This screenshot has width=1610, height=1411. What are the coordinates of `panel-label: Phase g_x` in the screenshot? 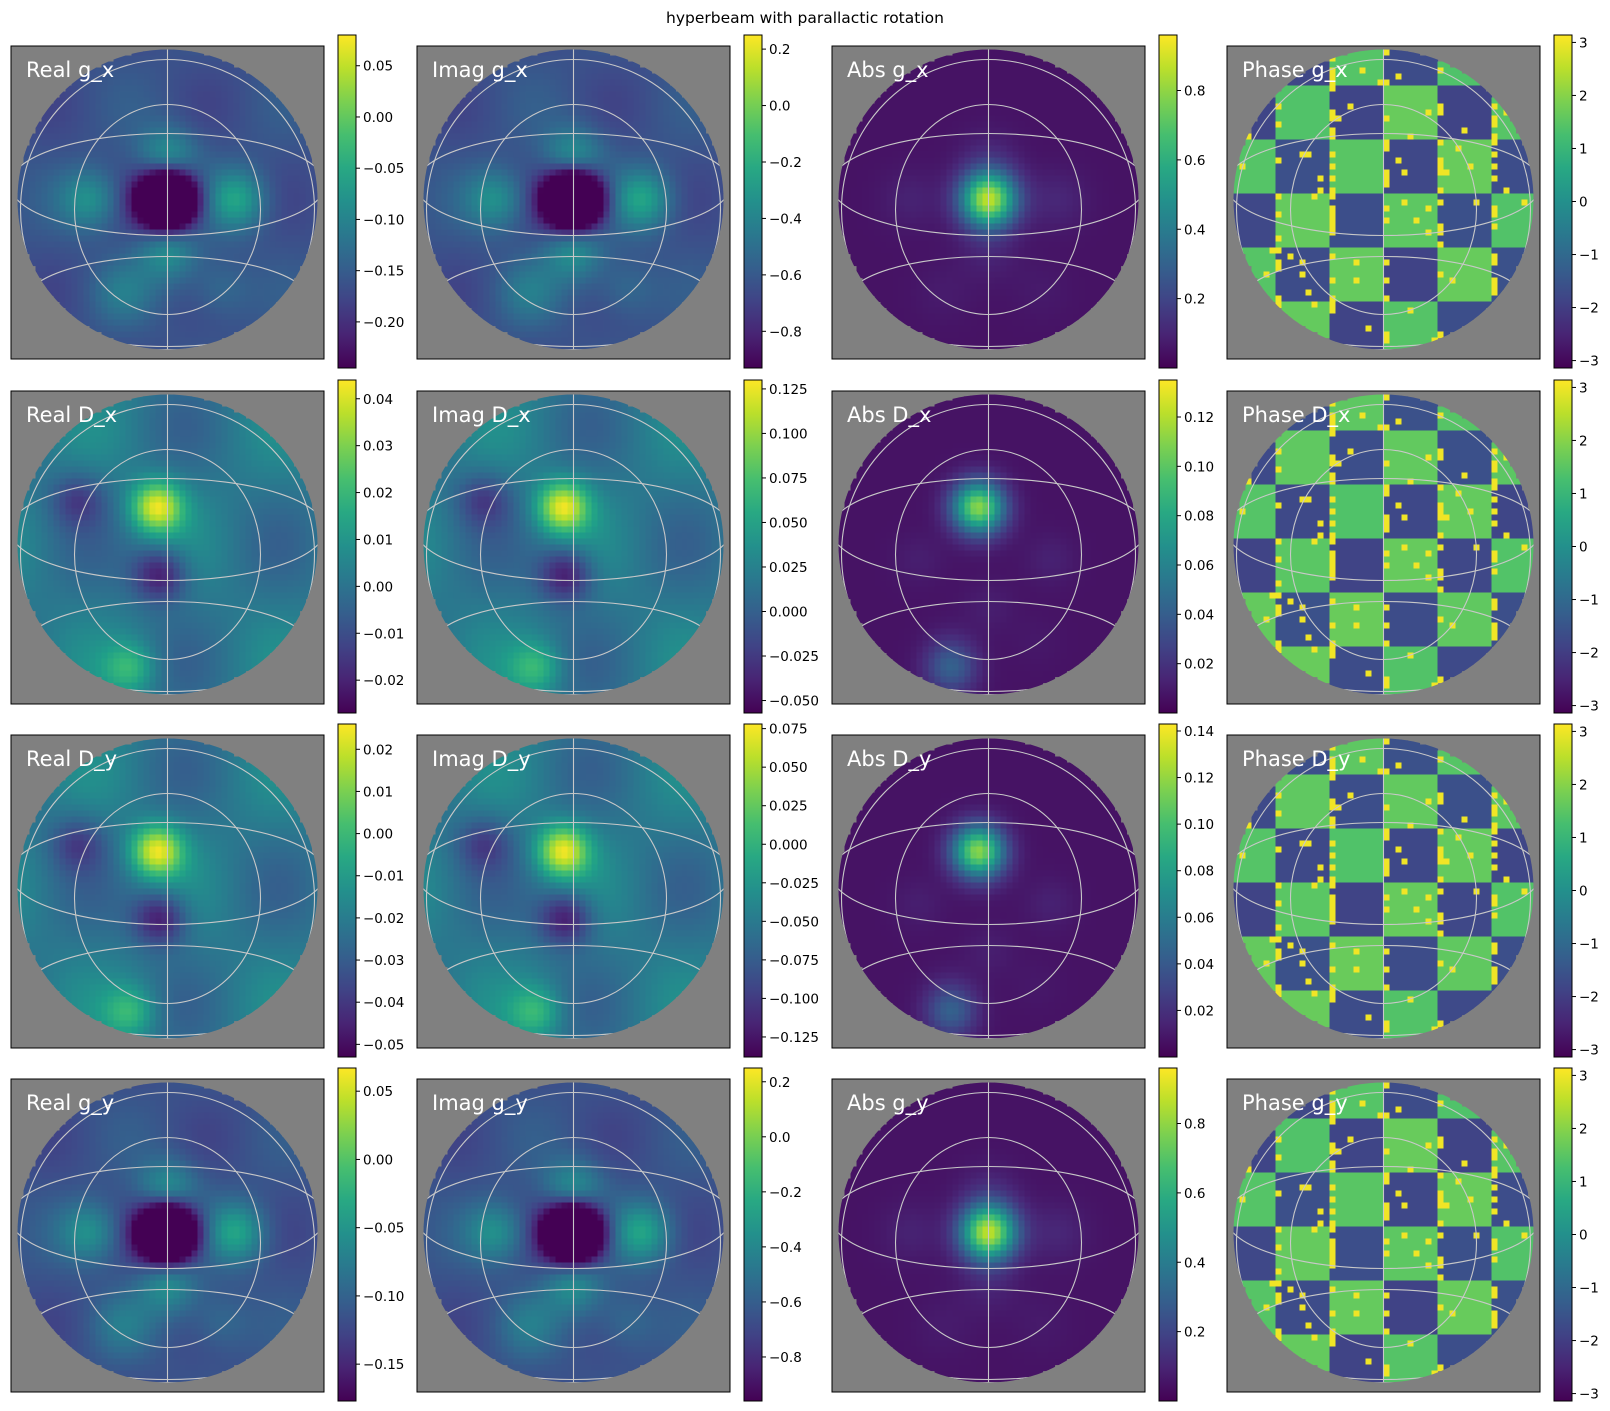 It's located at (1295, 70).